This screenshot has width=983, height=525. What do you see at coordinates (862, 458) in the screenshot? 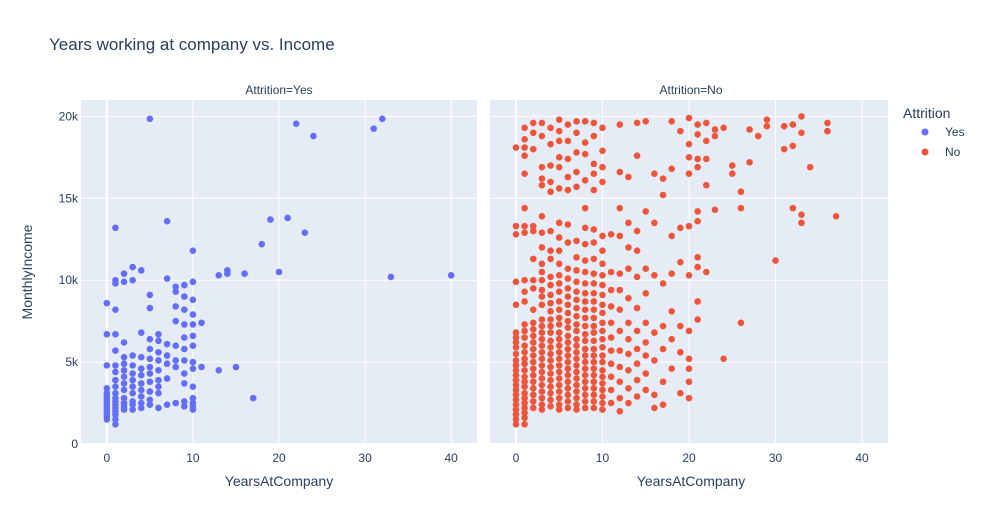
I see `x-tick-label: 40` at bounding box center [862, 458].